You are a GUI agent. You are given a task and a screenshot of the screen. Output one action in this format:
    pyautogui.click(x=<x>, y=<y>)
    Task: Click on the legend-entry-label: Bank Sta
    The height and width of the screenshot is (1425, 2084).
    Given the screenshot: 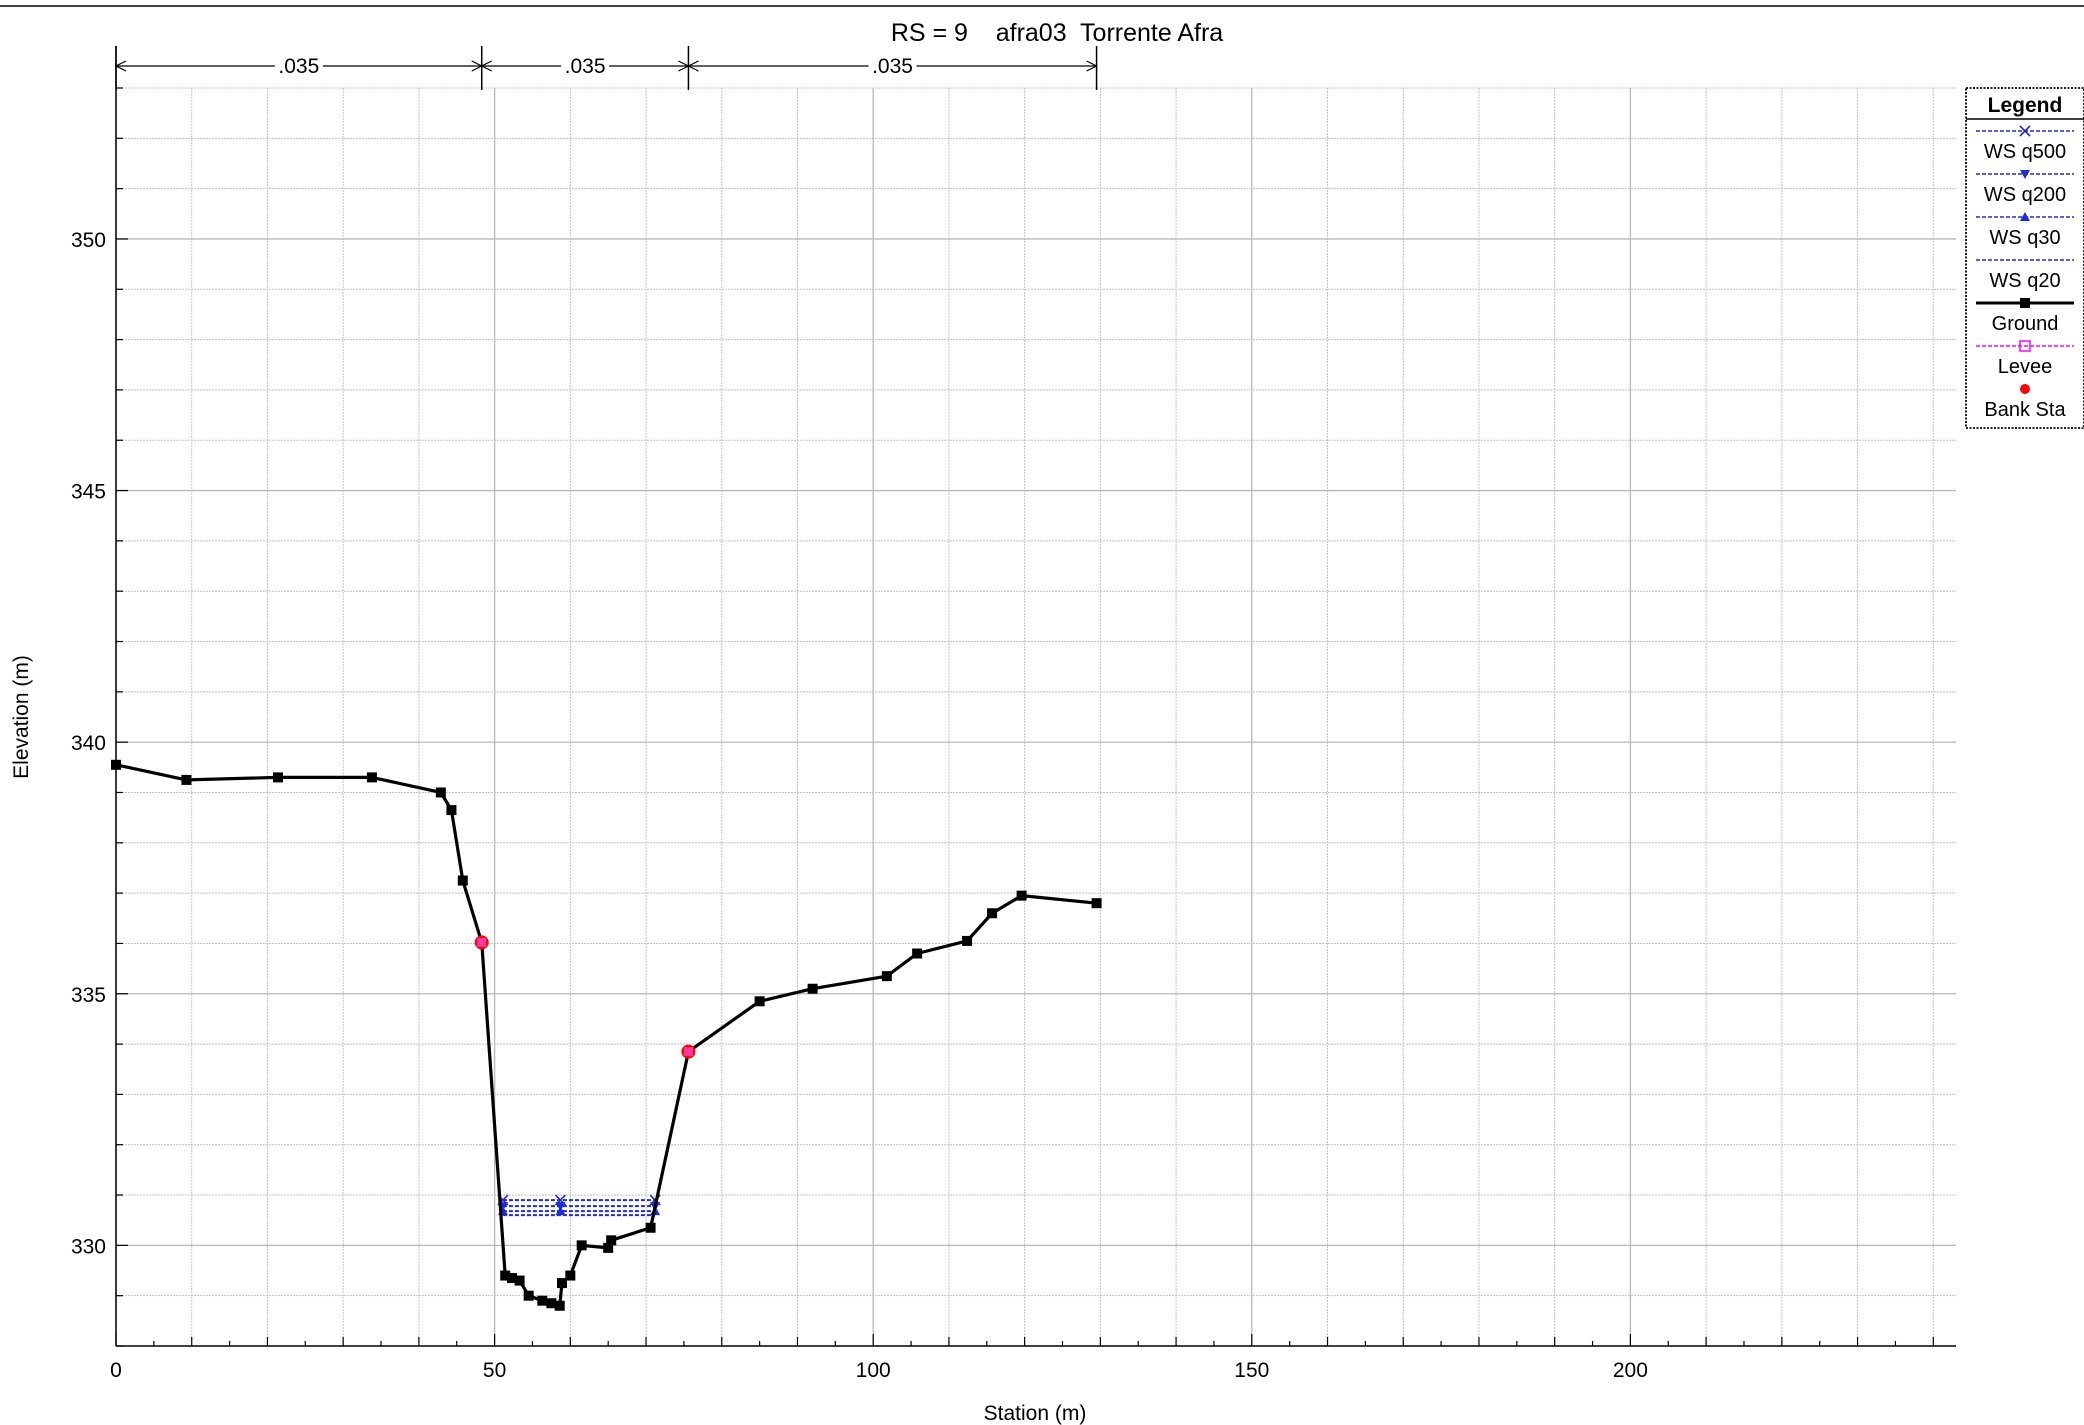 What is the action you would take?
    pyautogui.click(x=2025, y=410)
    